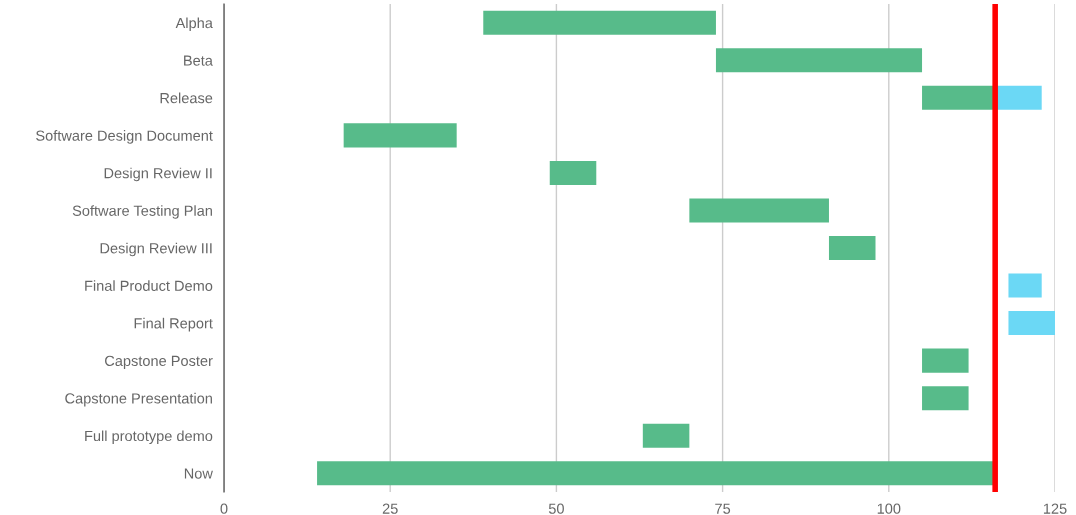  What do you see at coordinates (194, 24) in the screenshot?
I see `y-tick-label: Alpha` at bounding box center [194, 24].